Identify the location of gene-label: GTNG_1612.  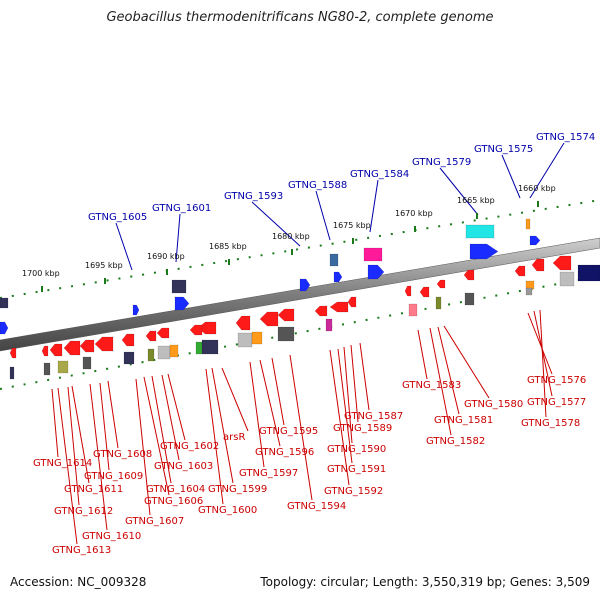
(83, 511).